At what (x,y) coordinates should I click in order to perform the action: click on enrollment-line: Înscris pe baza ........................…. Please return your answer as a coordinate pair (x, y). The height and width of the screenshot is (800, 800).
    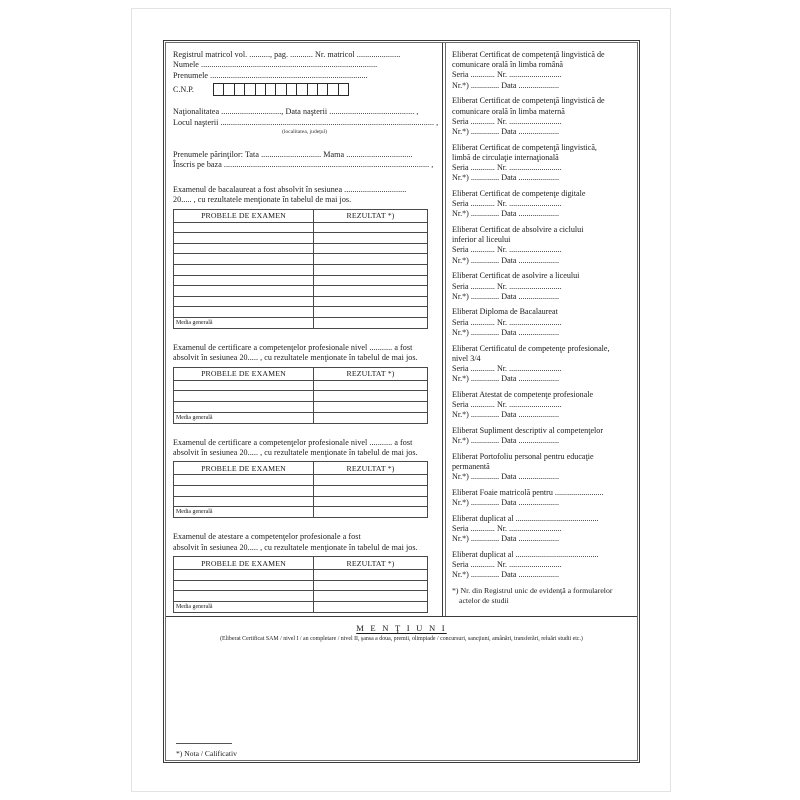
    Looking at the image, I should click on (303, 165).